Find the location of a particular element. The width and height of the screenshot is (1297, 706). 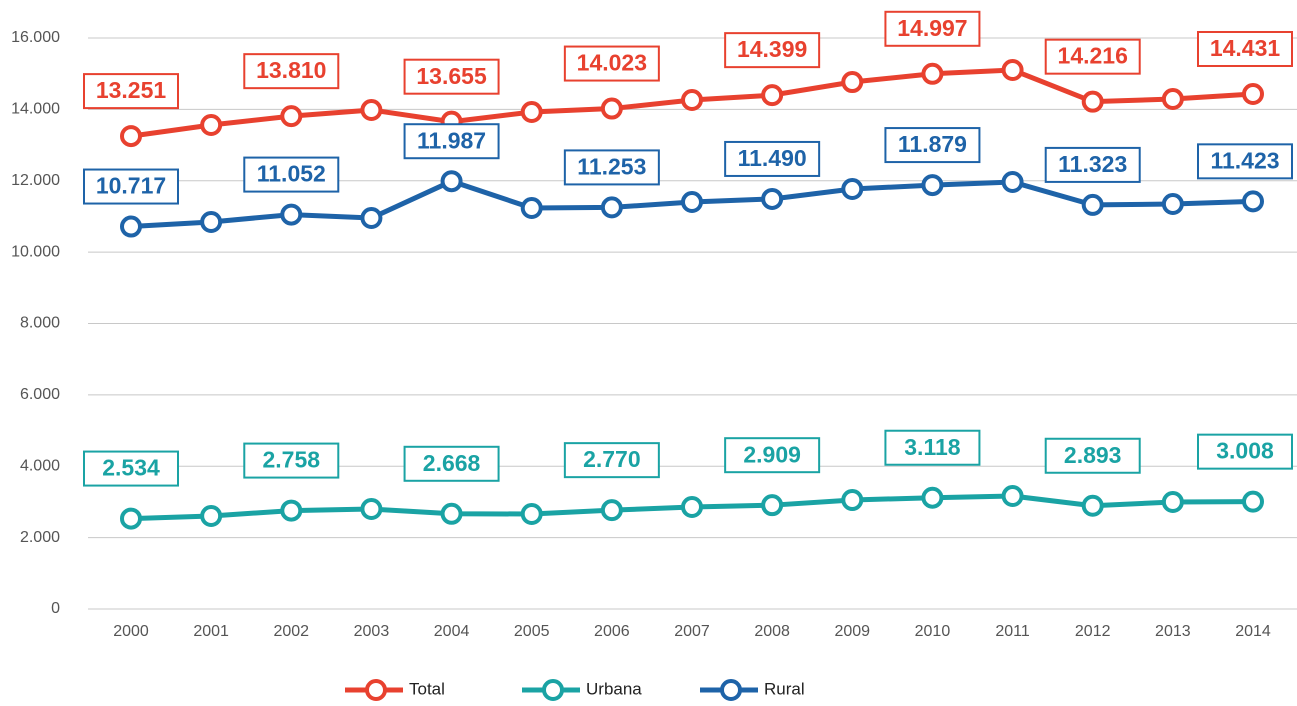

value-label: 14.431 is located at coordinates (1245, 48).